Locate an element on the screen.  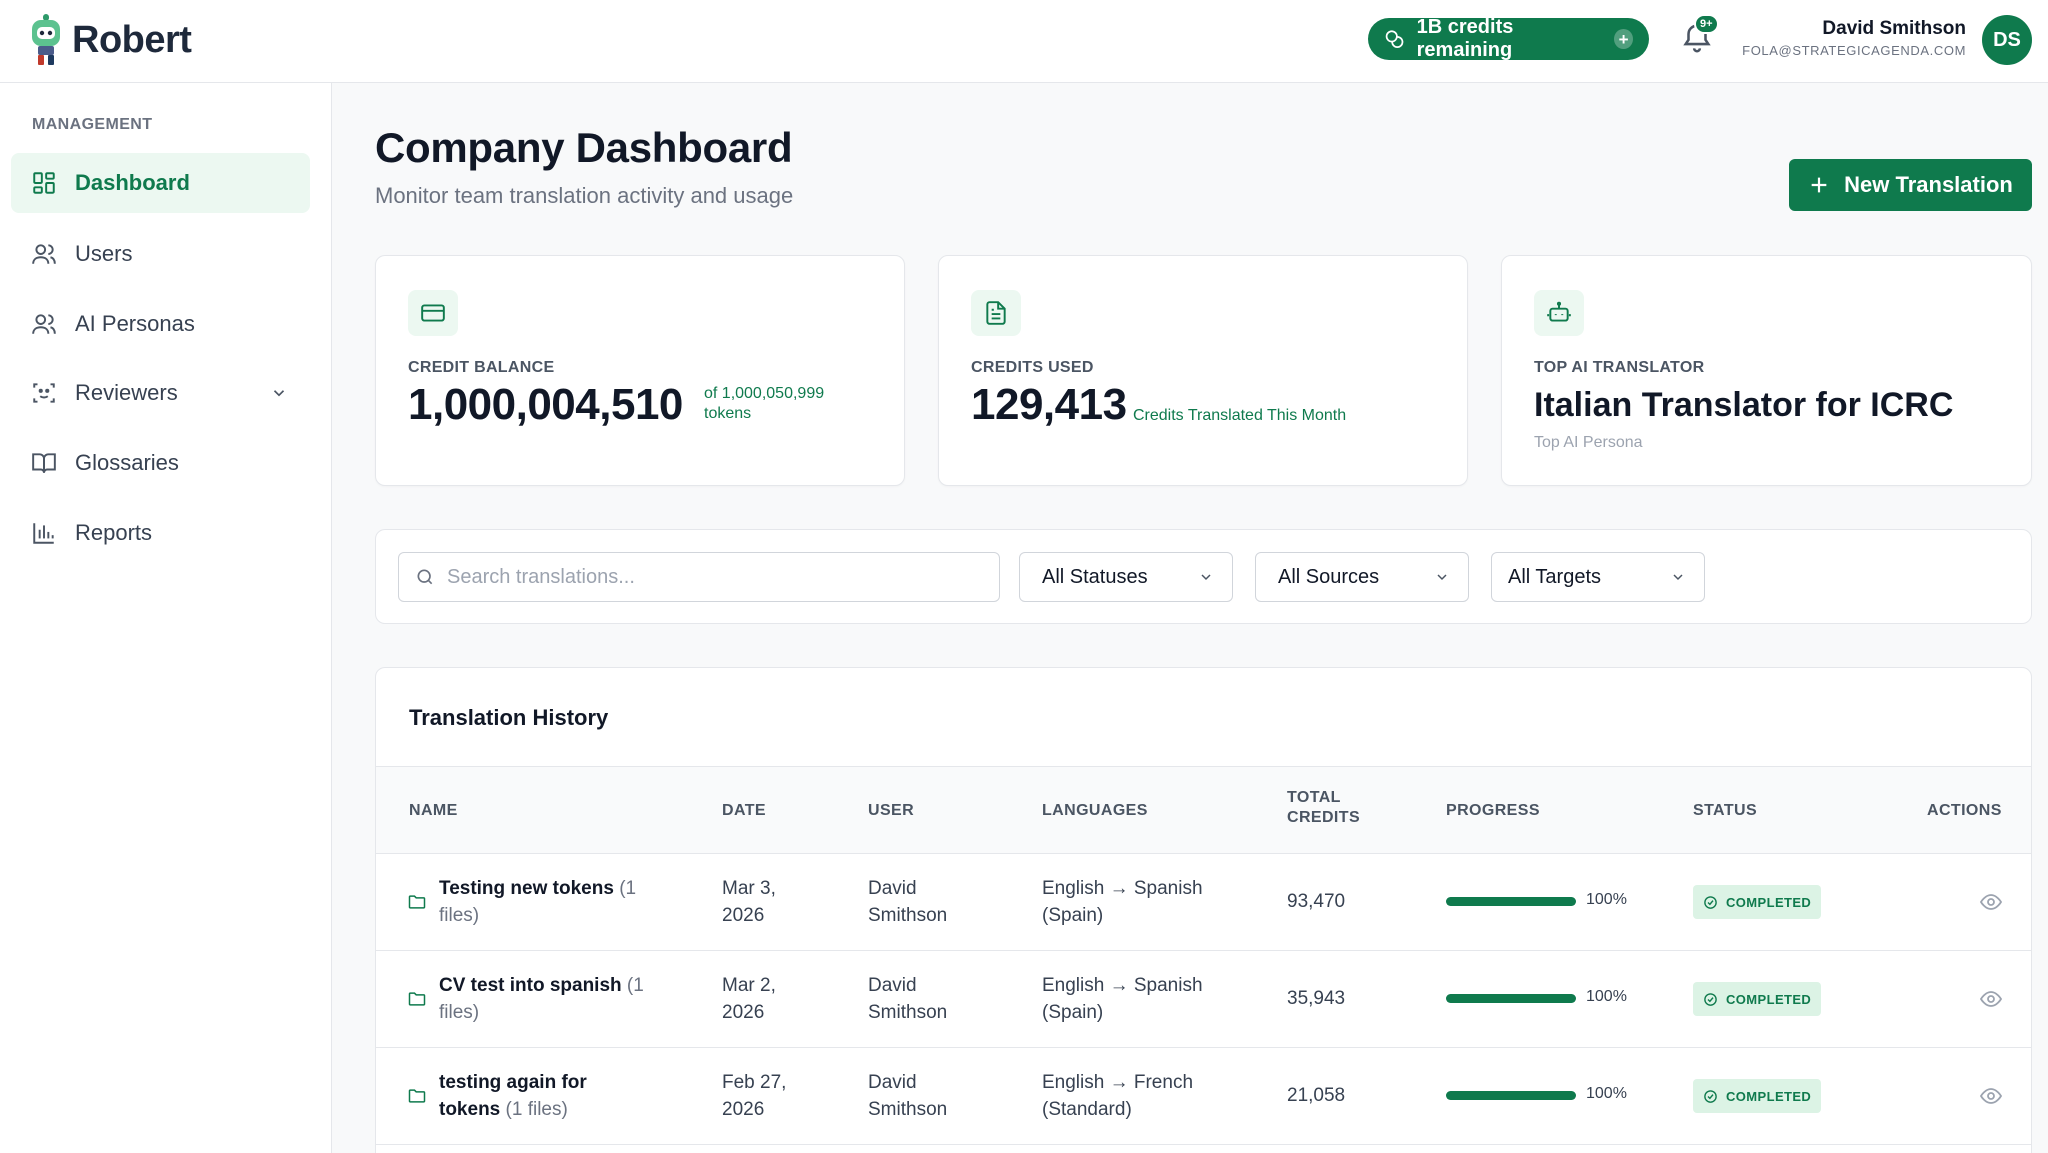
sidebar-item-label: Glossaries is located at coordinates (127, 462).